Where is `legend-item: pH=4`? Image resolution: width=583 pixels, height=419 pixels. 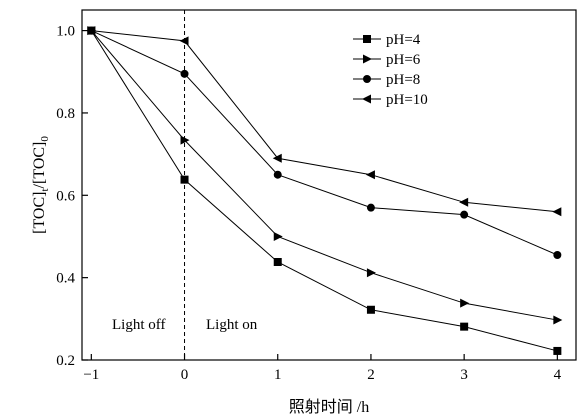 legend-item: pH=4 is located at coordinates (387, 40).